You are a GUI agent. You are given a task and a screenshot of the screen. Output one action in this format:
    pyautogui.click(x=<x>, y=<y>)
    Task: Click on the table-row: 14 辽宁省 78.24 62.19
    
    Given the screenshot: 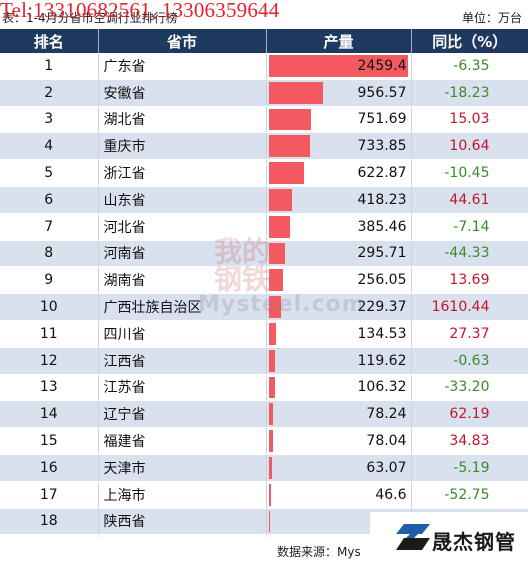 What is the action you would take?
    pyautogui.click(x=264, y=414)
    